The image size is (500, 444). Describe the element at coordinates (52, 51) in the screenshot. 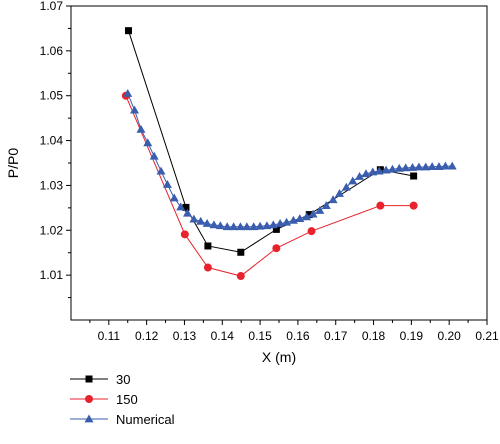

I see `y-tick-label: 1.06` at that location.